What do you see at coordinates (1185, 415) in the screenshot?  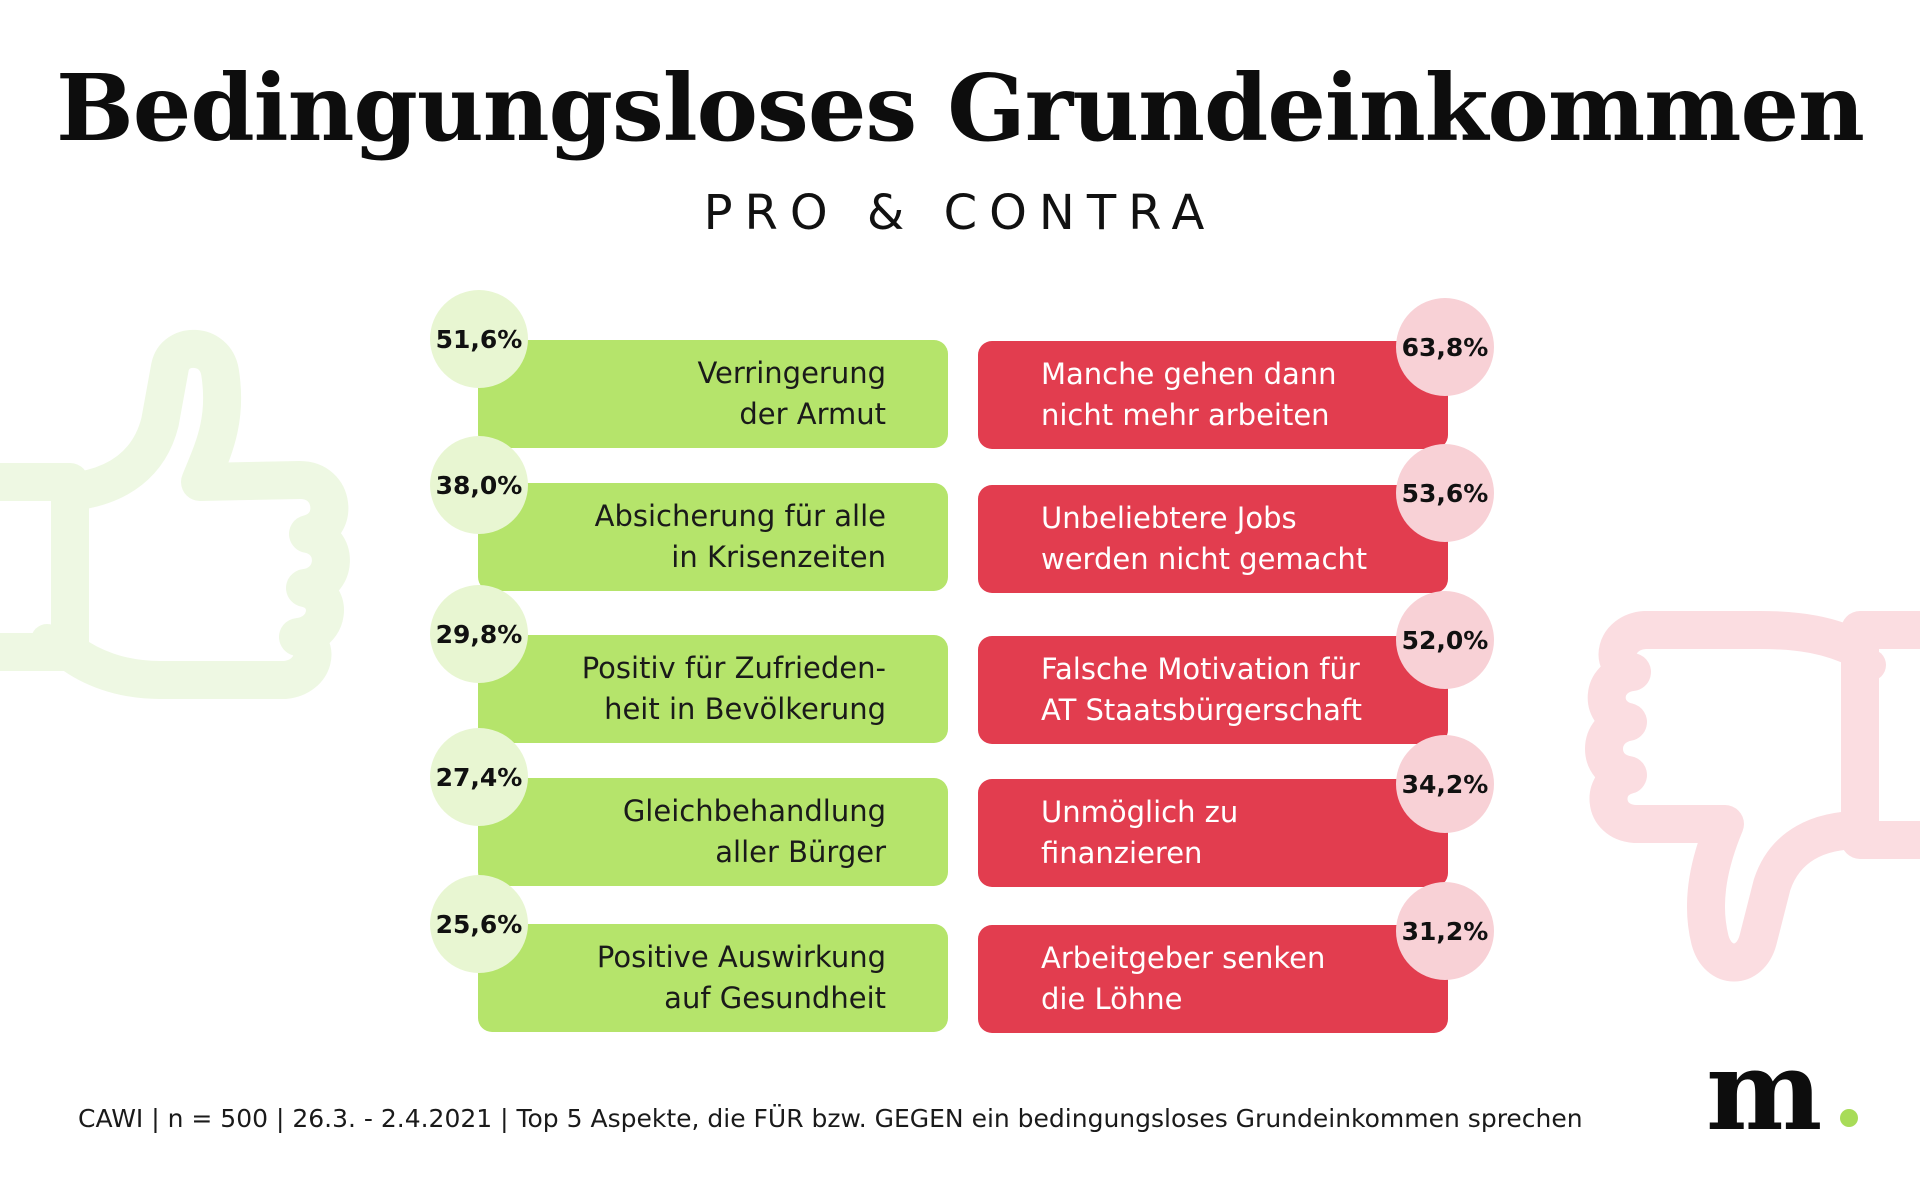 I see `contra-label-line: nicht mehr arbeiten` at bounding box center [1185, 415].